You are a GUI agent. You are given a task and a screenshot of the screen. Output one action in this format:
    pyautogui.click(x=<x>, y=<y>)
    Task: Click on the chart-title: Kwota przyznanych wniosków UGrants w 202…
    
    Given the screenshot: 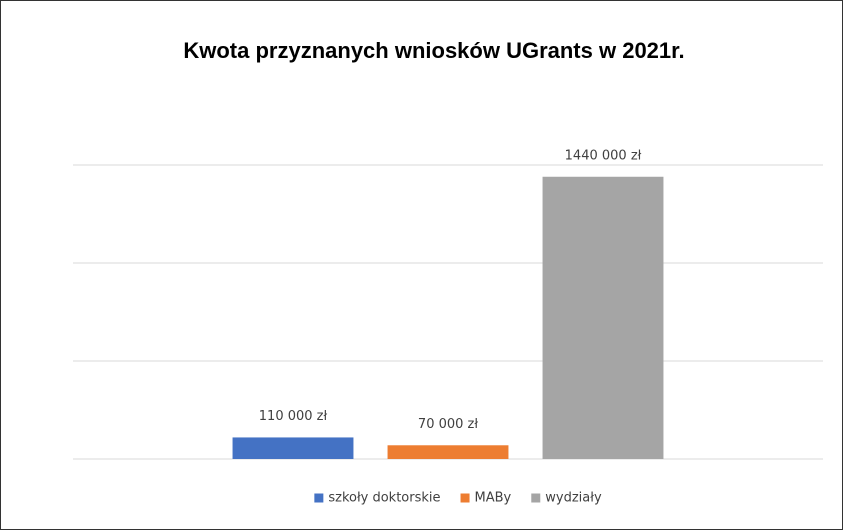 What is the action you would take?
    pyautogui.click(x=433, y=50)
    